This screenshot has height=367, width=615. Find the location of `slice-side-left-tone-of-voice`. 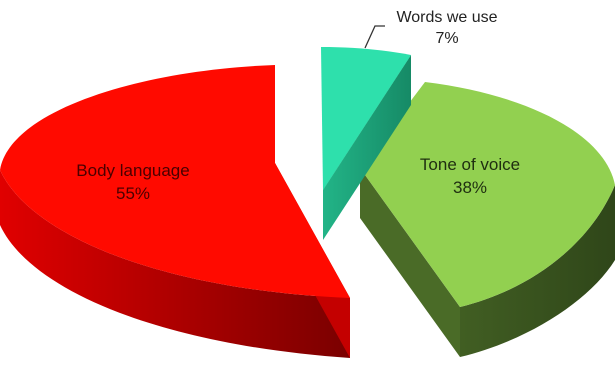

slice-side-left-tone-of-voice is located at coordinates (410, 262).